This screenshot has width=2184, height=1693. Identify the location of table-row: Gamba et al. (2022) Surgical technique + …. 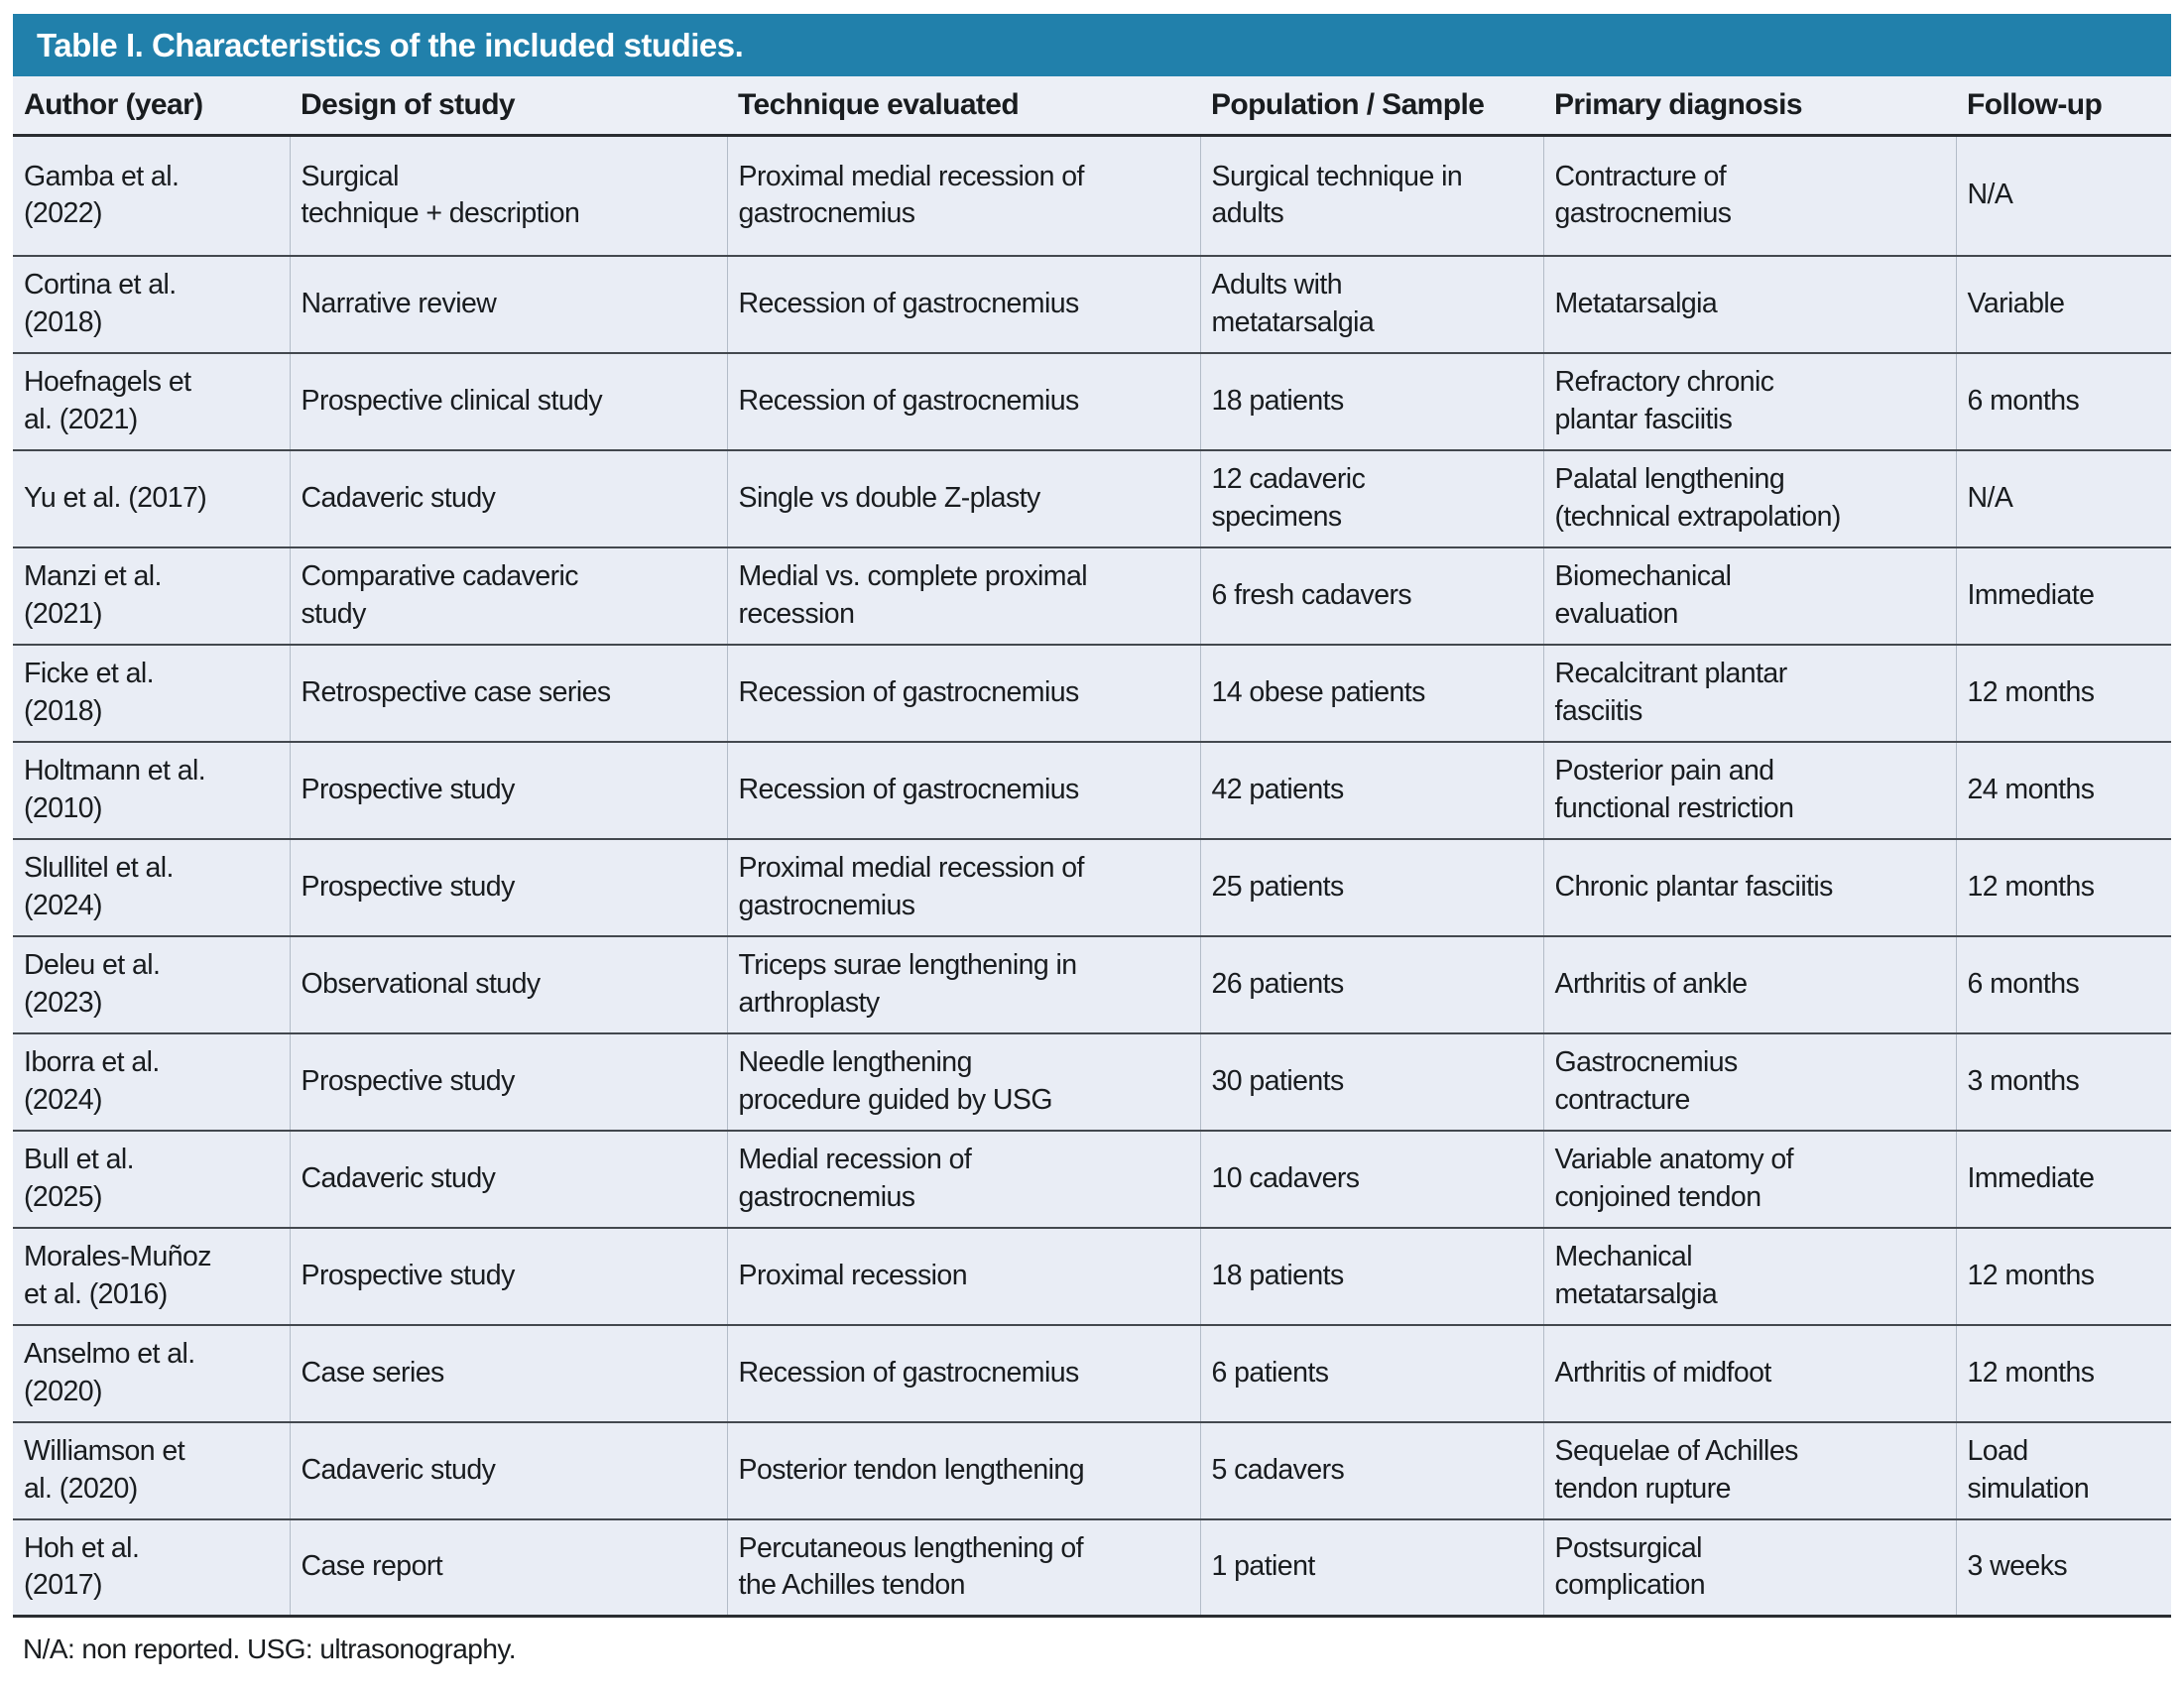
(1092, 196).